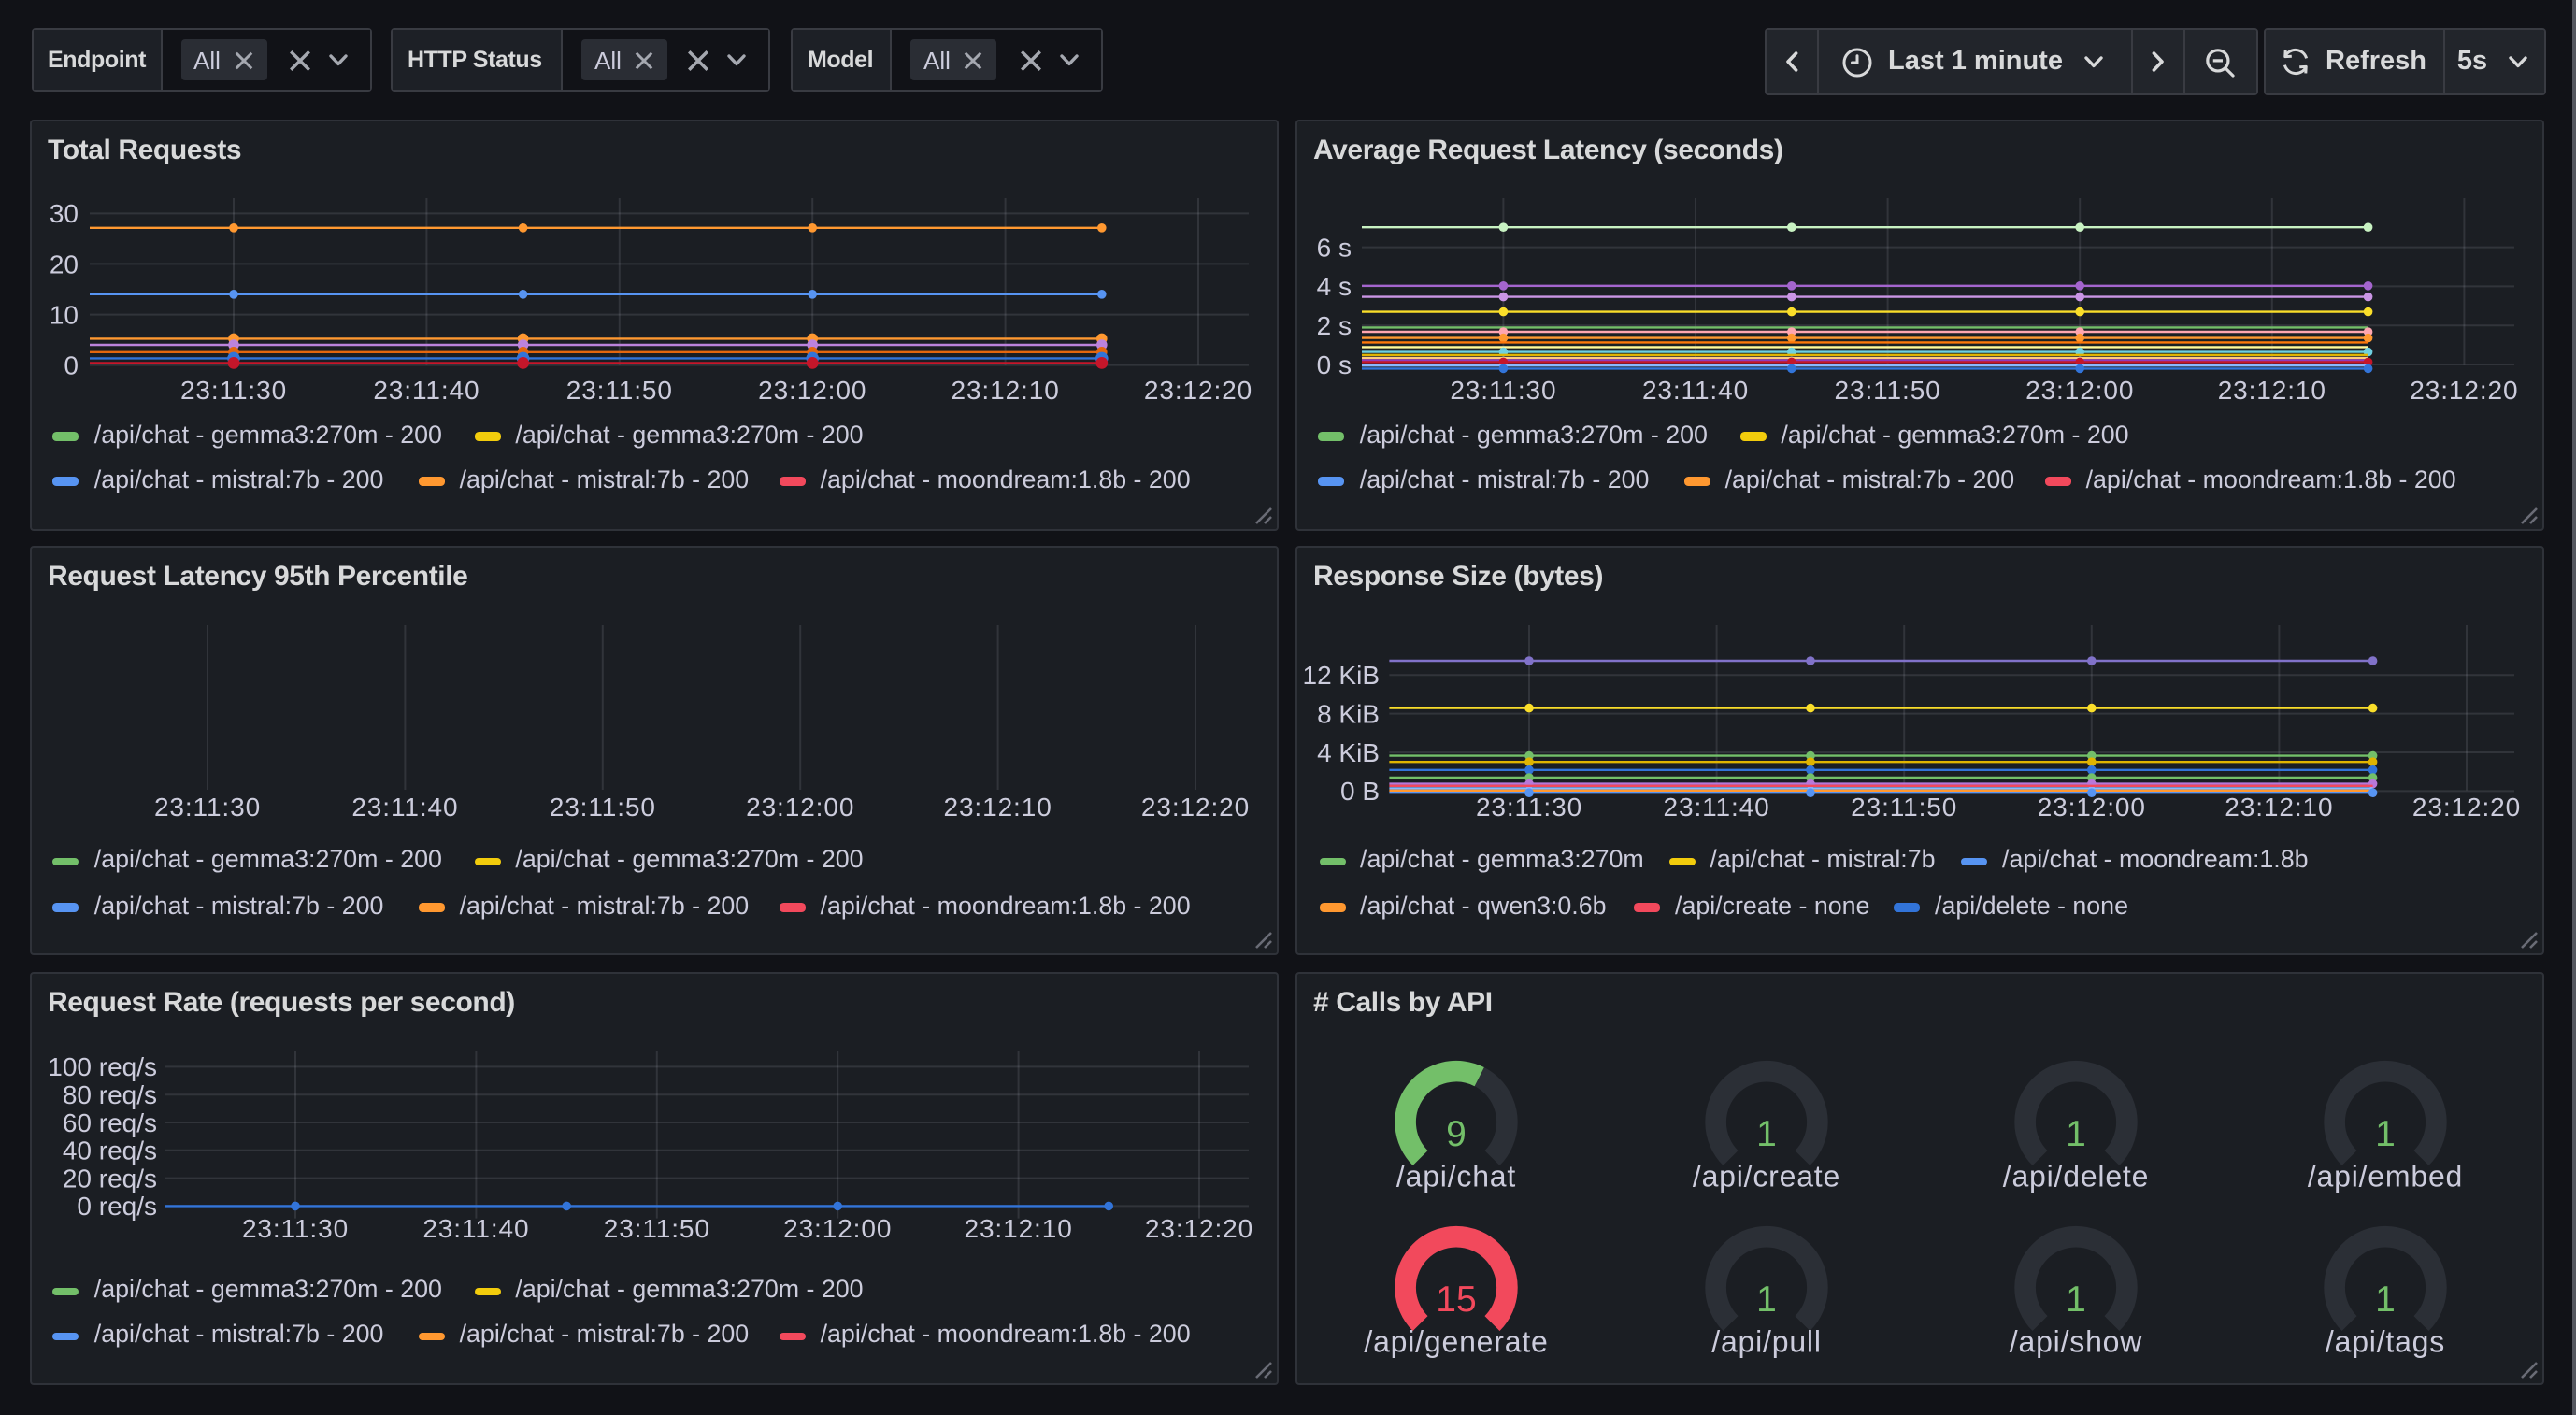 This screenshot has height=1415, width=2576. I want to click on svg-text: /api/show, so click(2076, 1342).